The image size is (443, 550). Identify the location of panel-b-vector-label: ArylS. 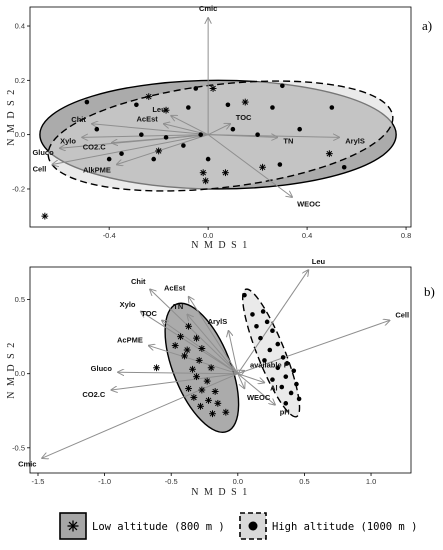
(218, 321).